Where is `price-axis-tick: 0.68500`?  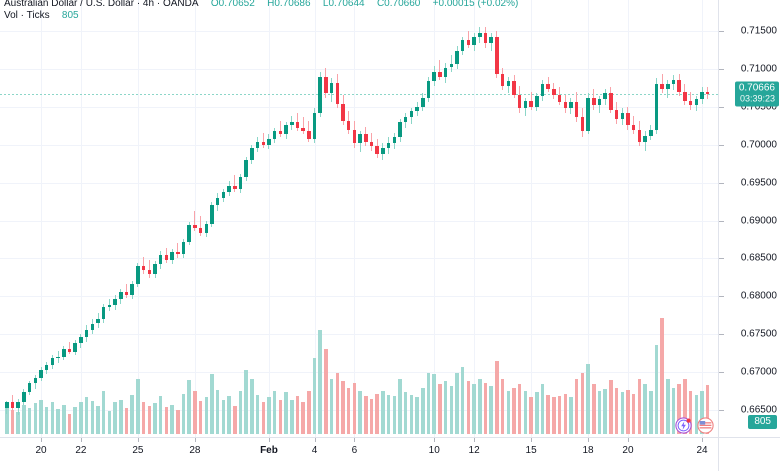
price-axis-tick: 0.68500 is located at coordinates (758, 258).